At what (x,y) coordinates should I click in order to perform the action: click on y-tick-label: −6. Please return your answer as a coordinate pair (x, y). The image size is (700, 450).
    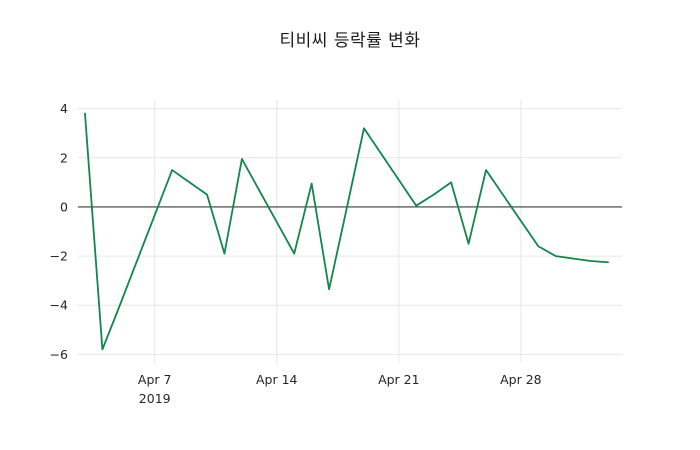
    Looking at the image, I should click on (59, 354).